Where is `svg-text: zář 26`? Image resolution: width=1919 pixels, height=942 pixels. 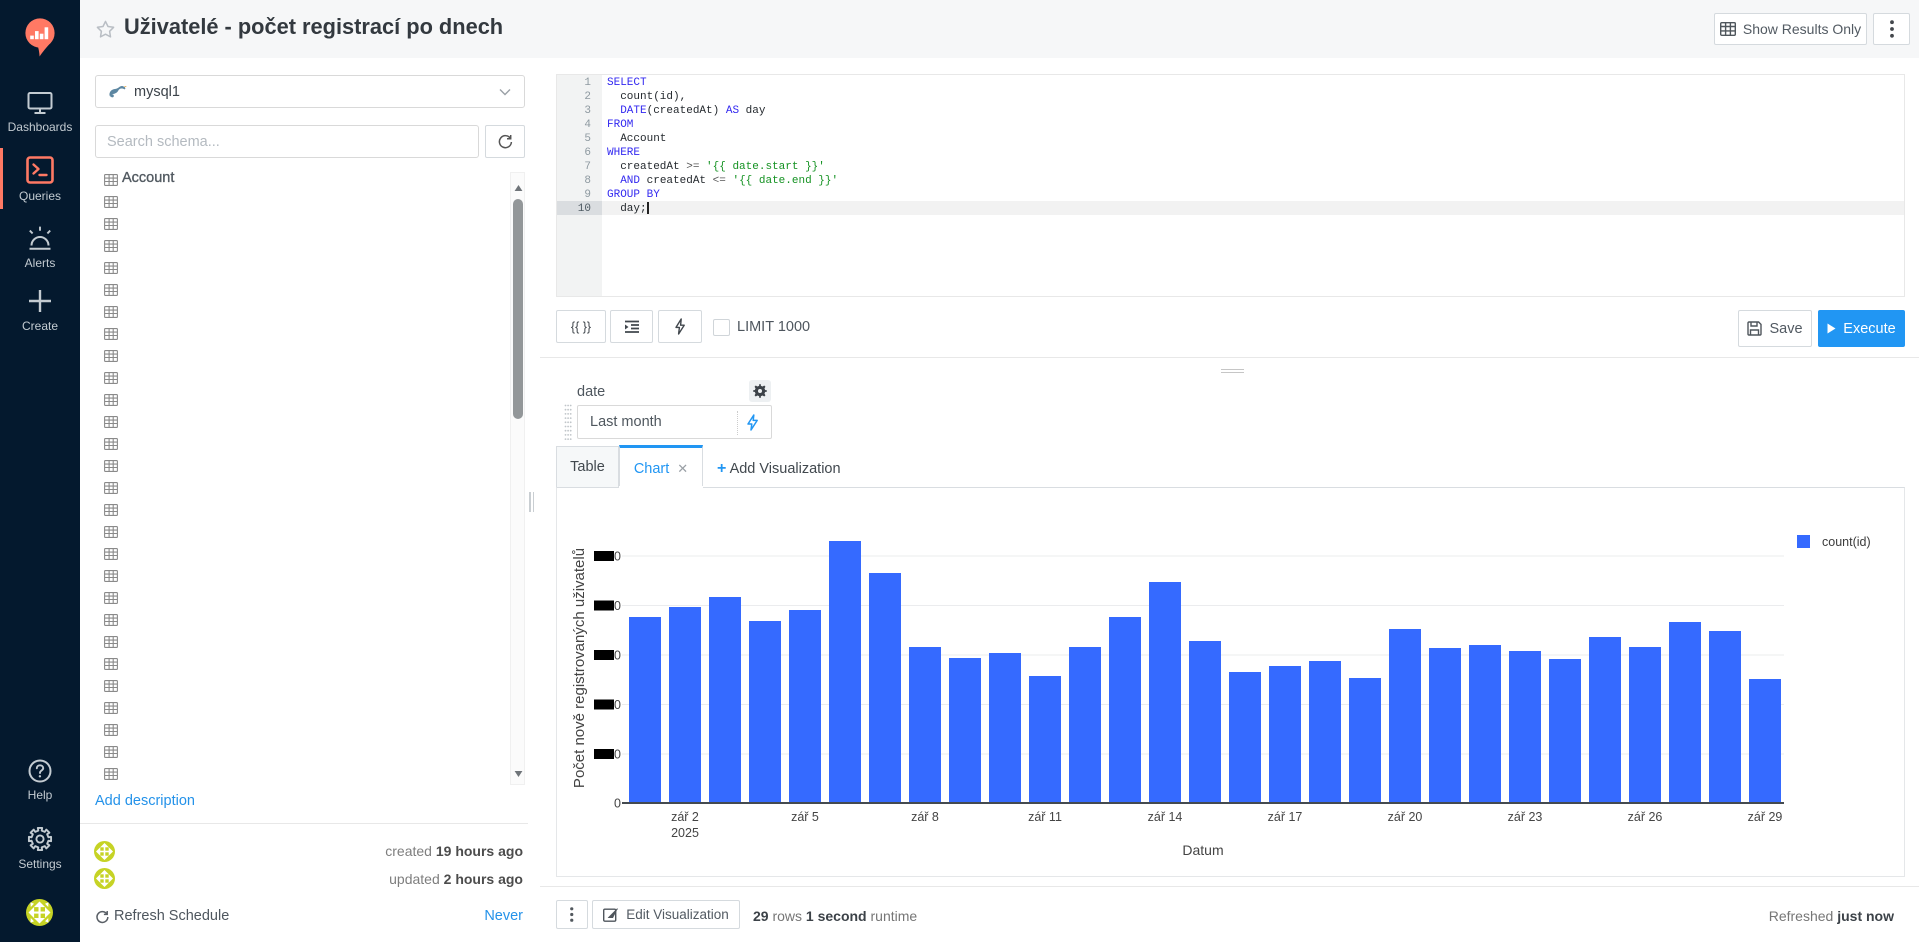
svg-text: zář 26 is located at coordinates (1645, 817).